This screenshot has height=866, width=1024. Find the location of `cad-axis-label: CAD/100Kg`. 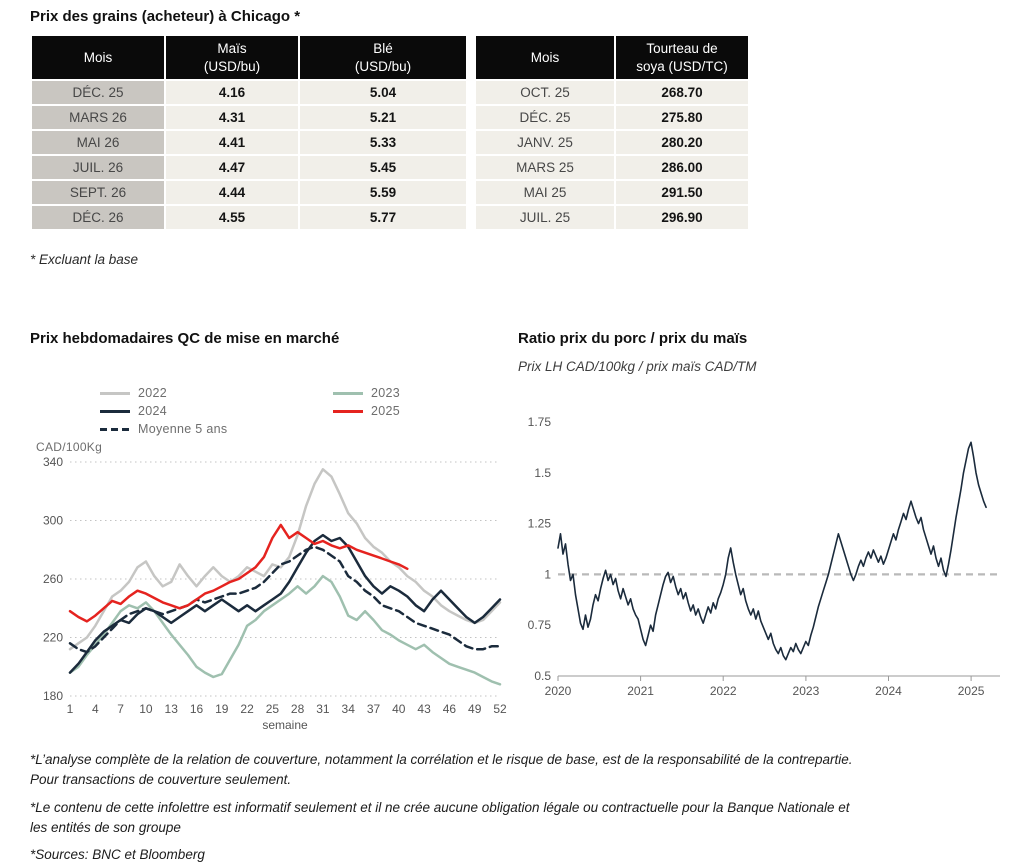

cad-axis-label: CAD/100Kg is located at coordinates (69, 447).